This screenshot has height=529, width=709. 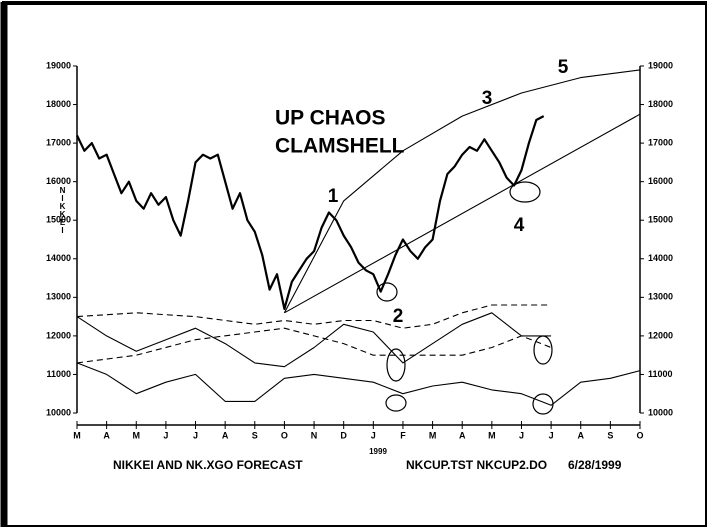 I want to click on annotation: 2, so click(x=398, y=316).